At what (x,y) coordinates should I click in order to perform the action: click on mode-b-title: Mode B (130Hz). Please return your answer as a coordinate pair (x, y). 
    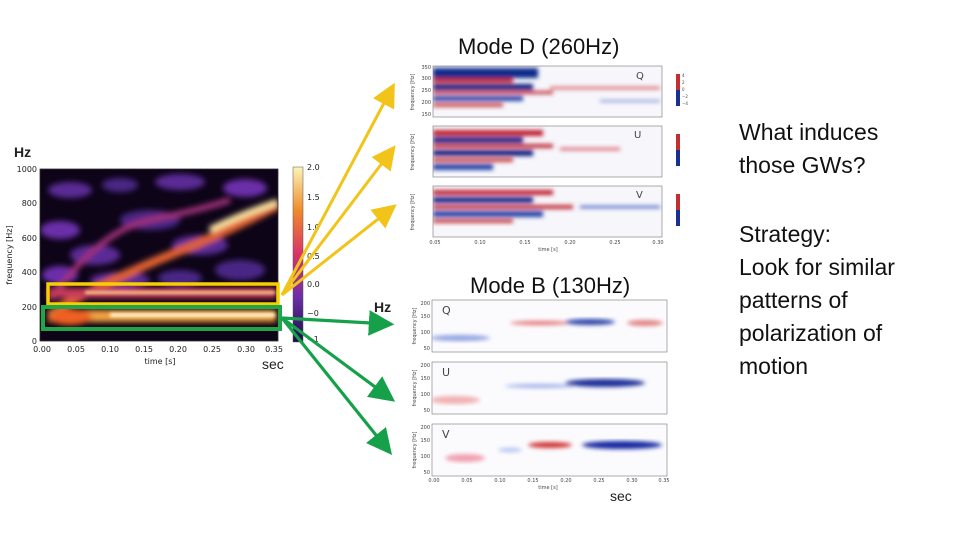
    Looking at the image, I should click on (550, 285).